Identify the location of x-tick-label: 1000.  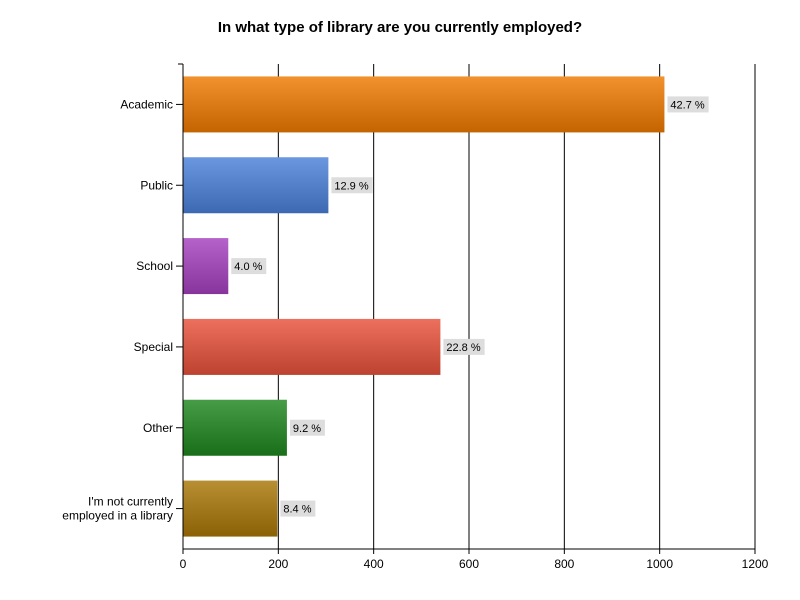
(659, 564).